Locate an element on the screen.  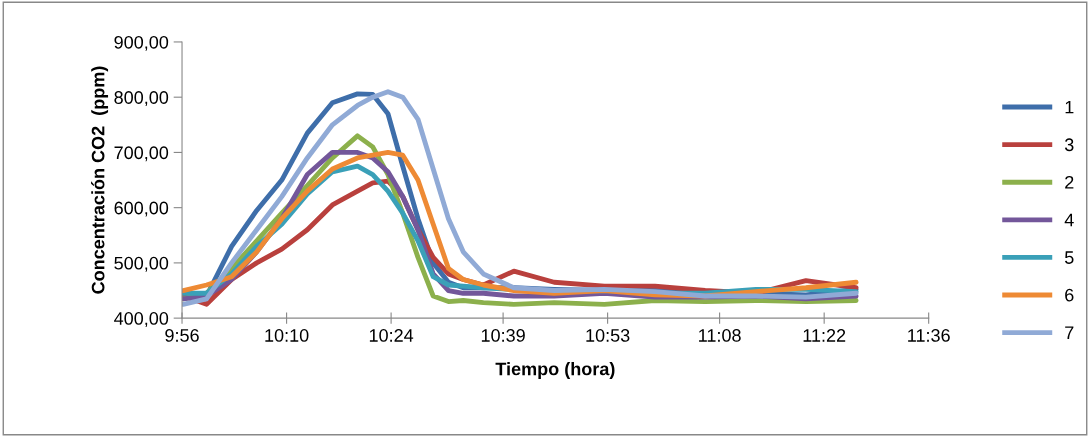
x-tick-label: 11:08 is located at coordinates (720, 335).